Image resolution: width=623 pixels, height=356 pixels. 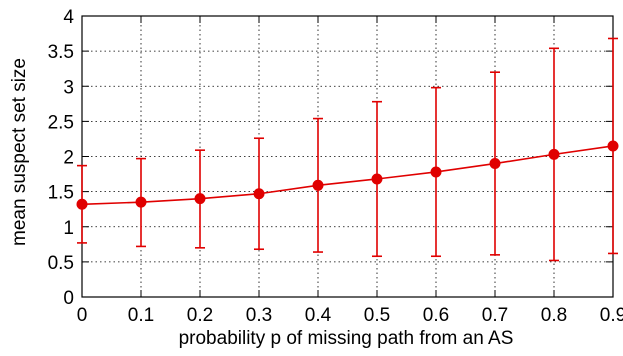 What do you see at coordinates (377, 315) in the screenshot?
I see `x-tick-label: 0.5` at bounding box center [377, 315].